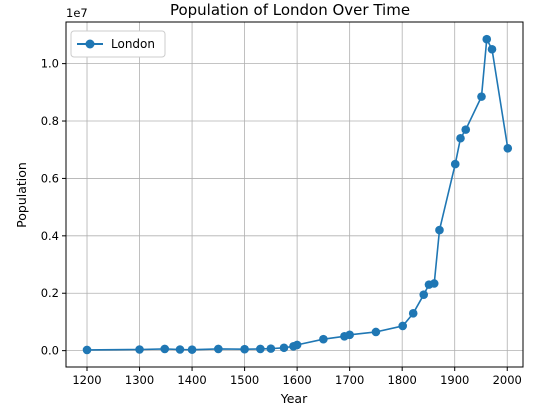  I want to click on legend: London, so click(118, 44).